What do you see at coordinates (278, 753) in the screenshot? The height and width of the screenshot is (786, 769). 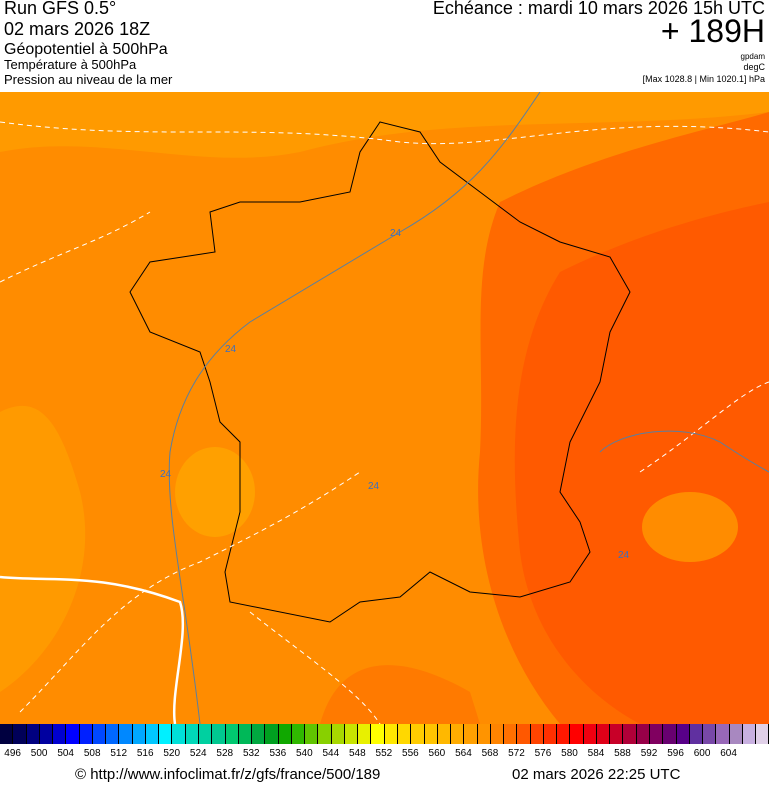 I see `color-scale-tick: 536` at bounding box center [278, 753].